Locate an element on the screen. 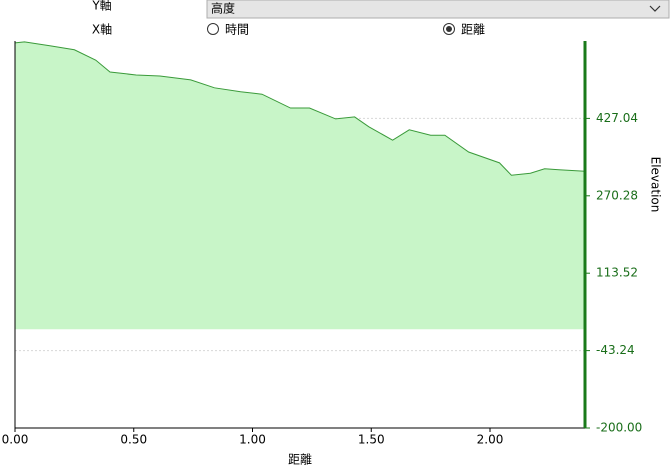 This screenshot has height=474, width=670. x-axis-label: X軸 is located at coordinates (102, 30).